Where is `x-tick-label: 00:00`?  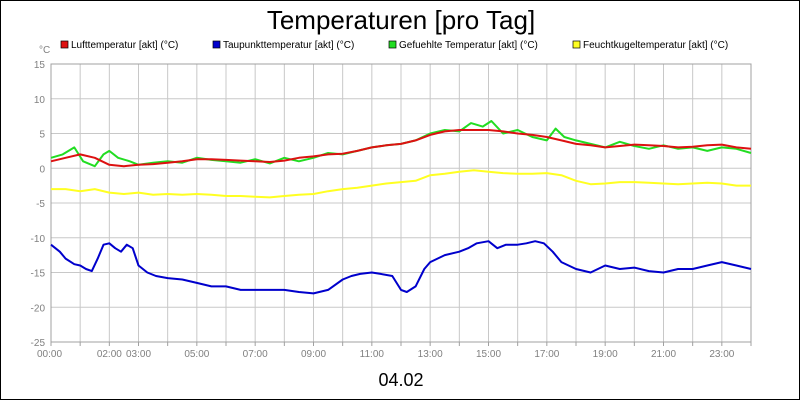
x-tick-label: 00:00 is located at coordinates (49, 354).